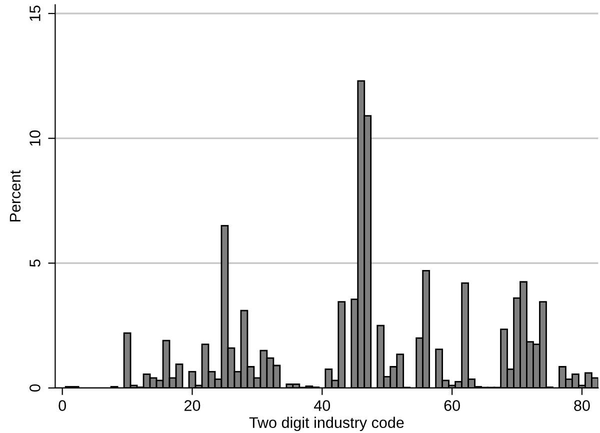 The width and height of the screenshot is (600, 433). I want to click on y-axis-title: Percent, so click(15, 196).